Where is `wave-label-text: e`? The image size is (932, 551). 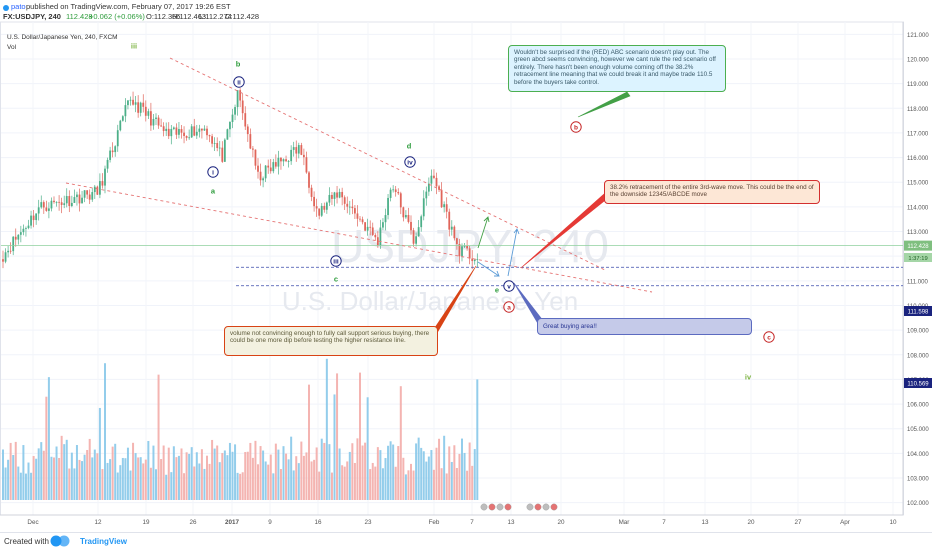
wave-label-text: e is located at coordinates (497, 290).